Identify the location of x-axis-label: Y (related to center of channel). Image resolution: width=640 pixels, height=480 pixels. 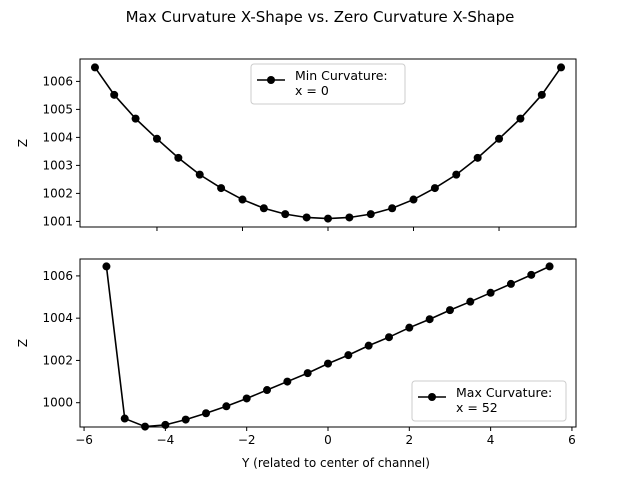
(335, 463).